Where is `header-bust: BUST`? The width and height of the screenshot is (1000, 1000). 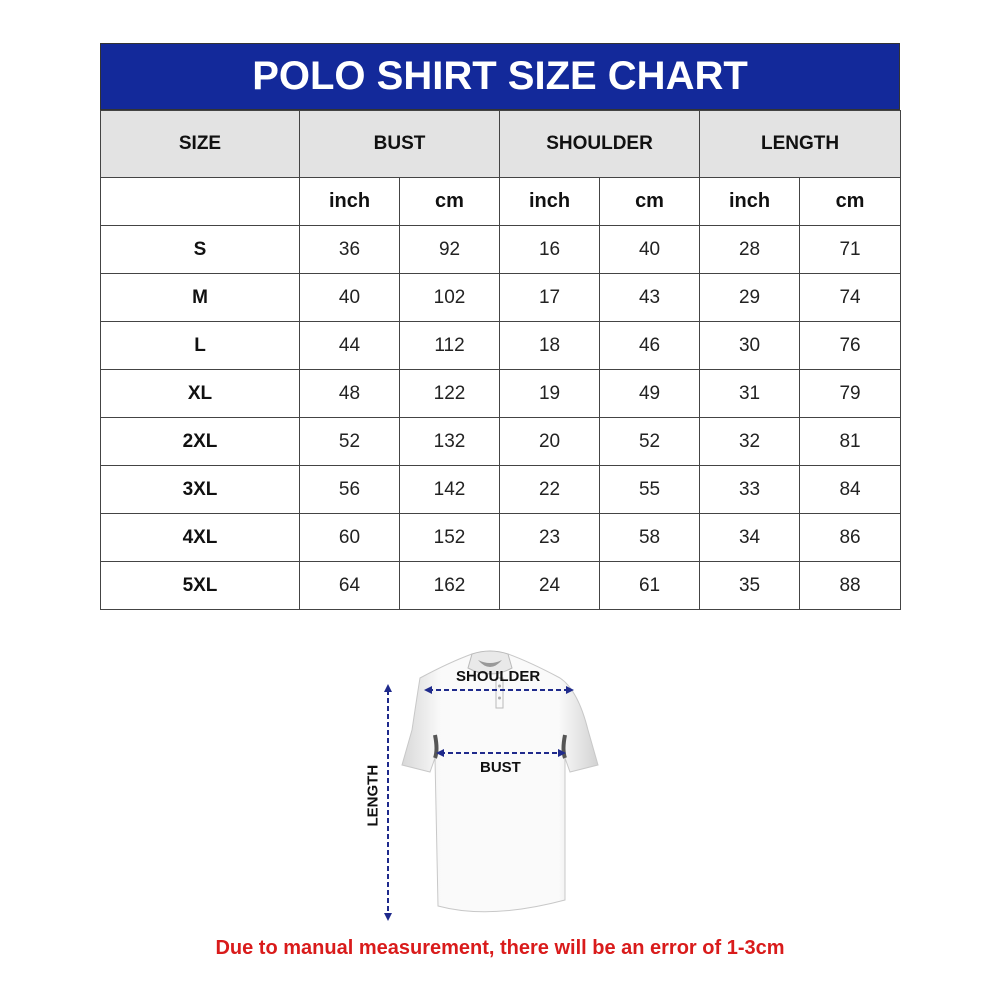
header-bust: BUST is located at coordinates (399, 144).